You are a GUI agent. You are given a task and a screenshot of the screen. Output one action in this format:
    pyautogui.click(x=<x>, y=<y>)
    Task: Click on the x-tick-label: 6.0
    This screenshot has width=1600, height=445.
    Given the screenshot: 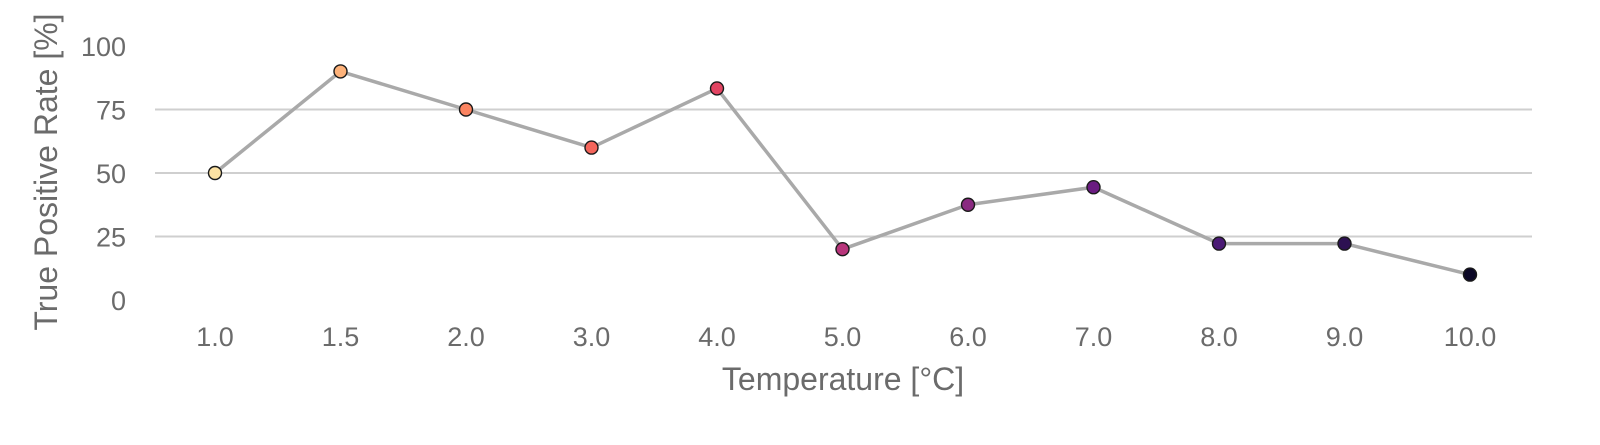 What is the action you would take?
    pyautogui.click(x=968, y=337)
    